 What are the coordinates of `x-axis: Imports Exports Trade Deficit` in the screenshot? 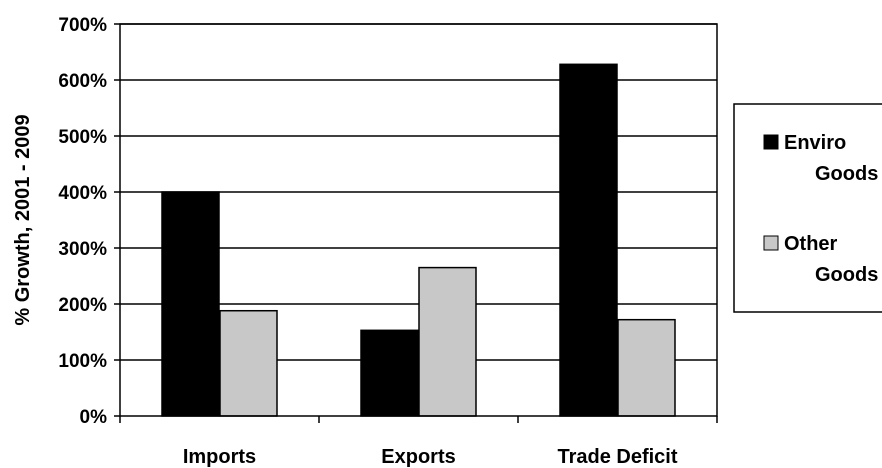 It's located at (418, 442).